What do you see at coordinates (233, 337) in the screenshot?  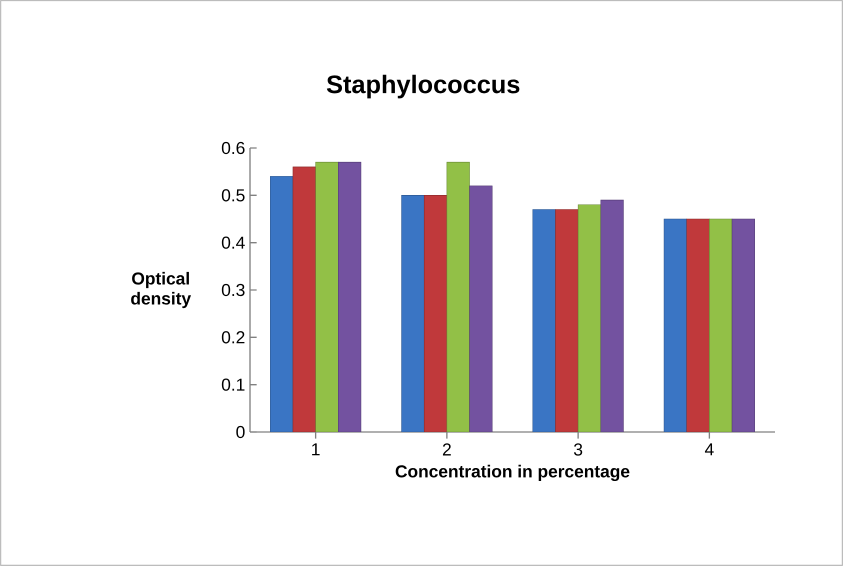 I see `y-tick-label: 0.2` at bounding box center [233, 337].